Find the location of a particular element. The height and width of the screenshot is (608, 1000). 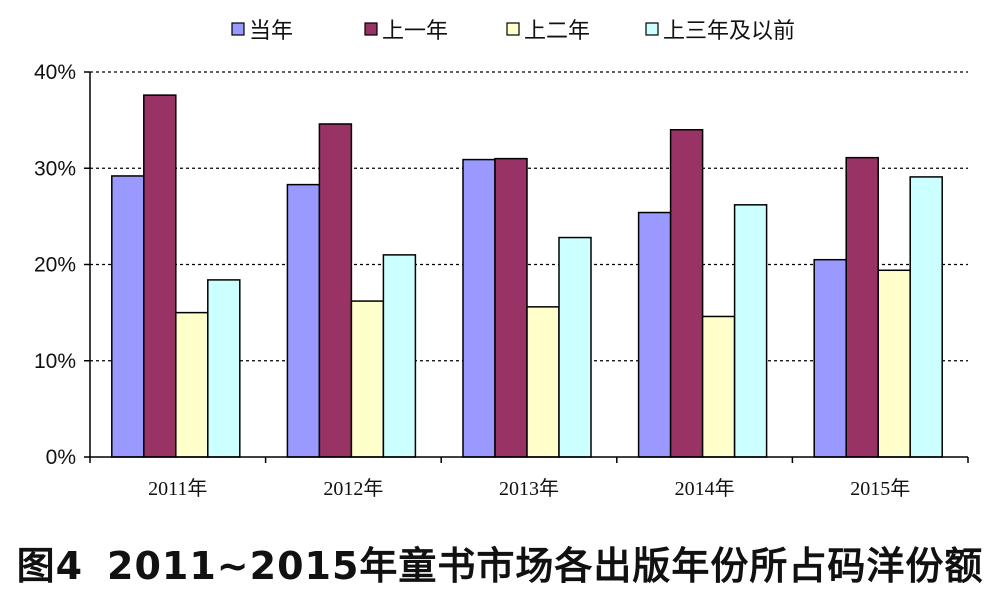

x-tick-label: 2011年 is located at coordinates (177, 488).